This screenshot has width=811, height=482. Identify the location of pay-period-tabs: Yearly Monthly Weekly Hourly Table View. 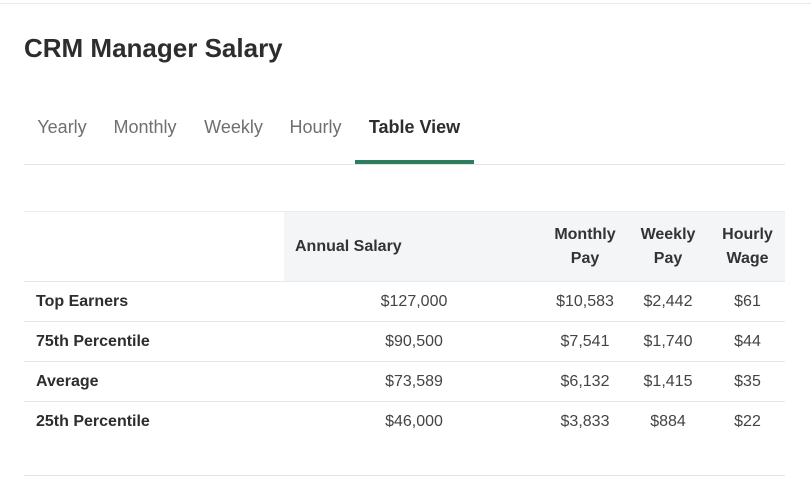
(404, 134).